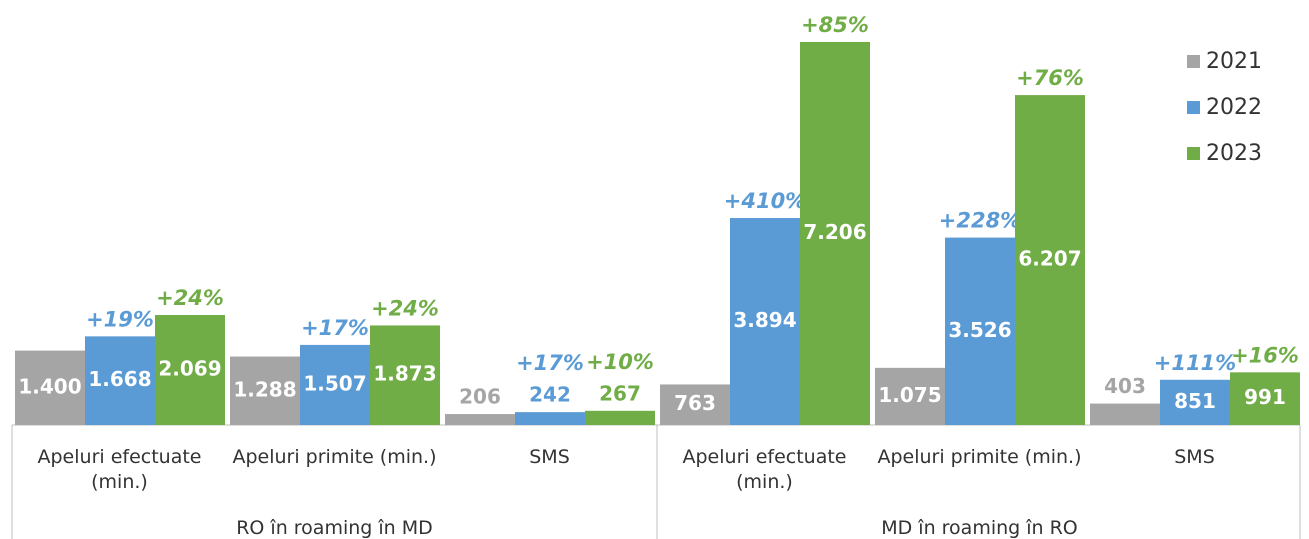 The width and height of the screenshot is (1309, 539). I want to click on value-label: 1.668, so click(119, 379).